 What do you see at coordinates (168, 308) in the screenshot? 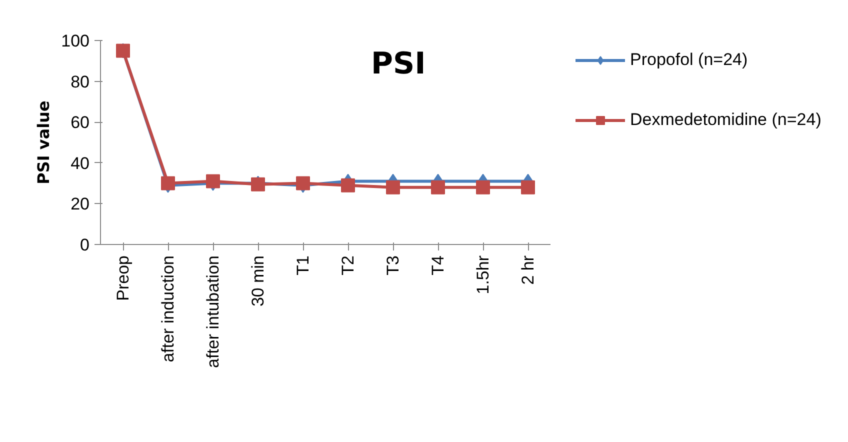
I see `x-tick-label: after induction` at bounding box center [168, 308].